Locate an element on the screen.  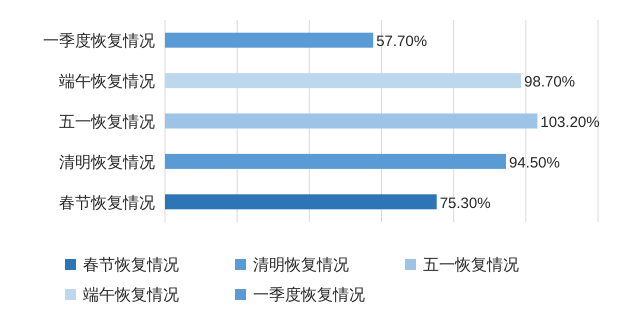
y-tick-label: 五一恢复情况 is located at coordinates (107, 122).